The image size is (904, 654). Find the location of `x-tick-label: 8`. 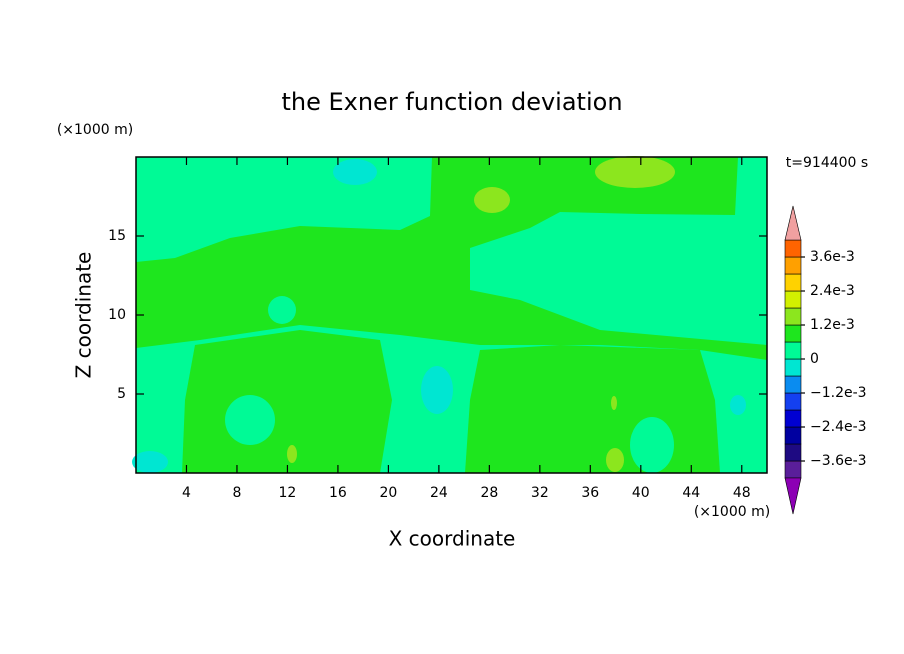

x-tick-label: 8 is located at coordinates (236, 493).